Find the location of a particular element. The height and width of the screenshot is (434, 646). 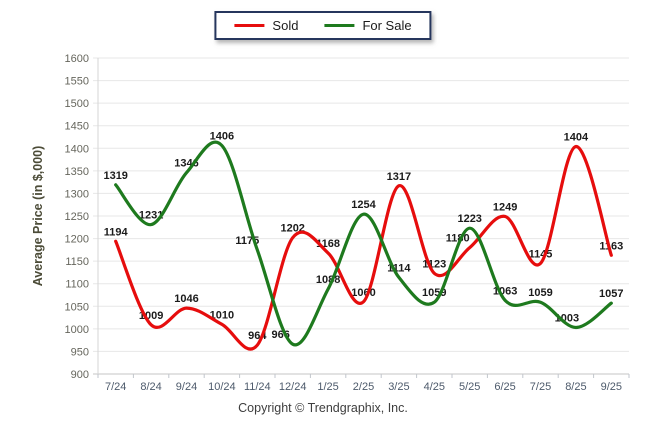

y-tick-label: 1500 is located at coordinates (77, 104).